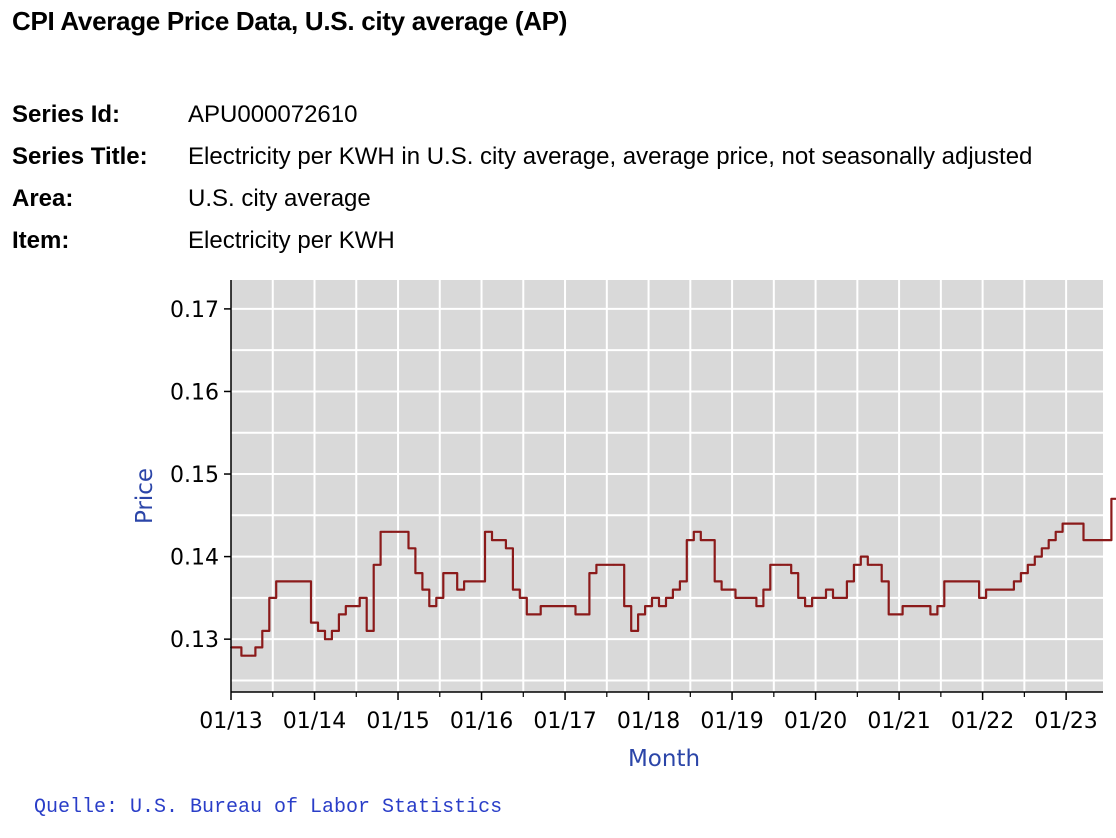 This screenshot has height=838, width=1116. What do you see at coordinates (898, 721) in the screenshot?
I see `x-tick-label: 01/21` at bounding box center [898, 721].